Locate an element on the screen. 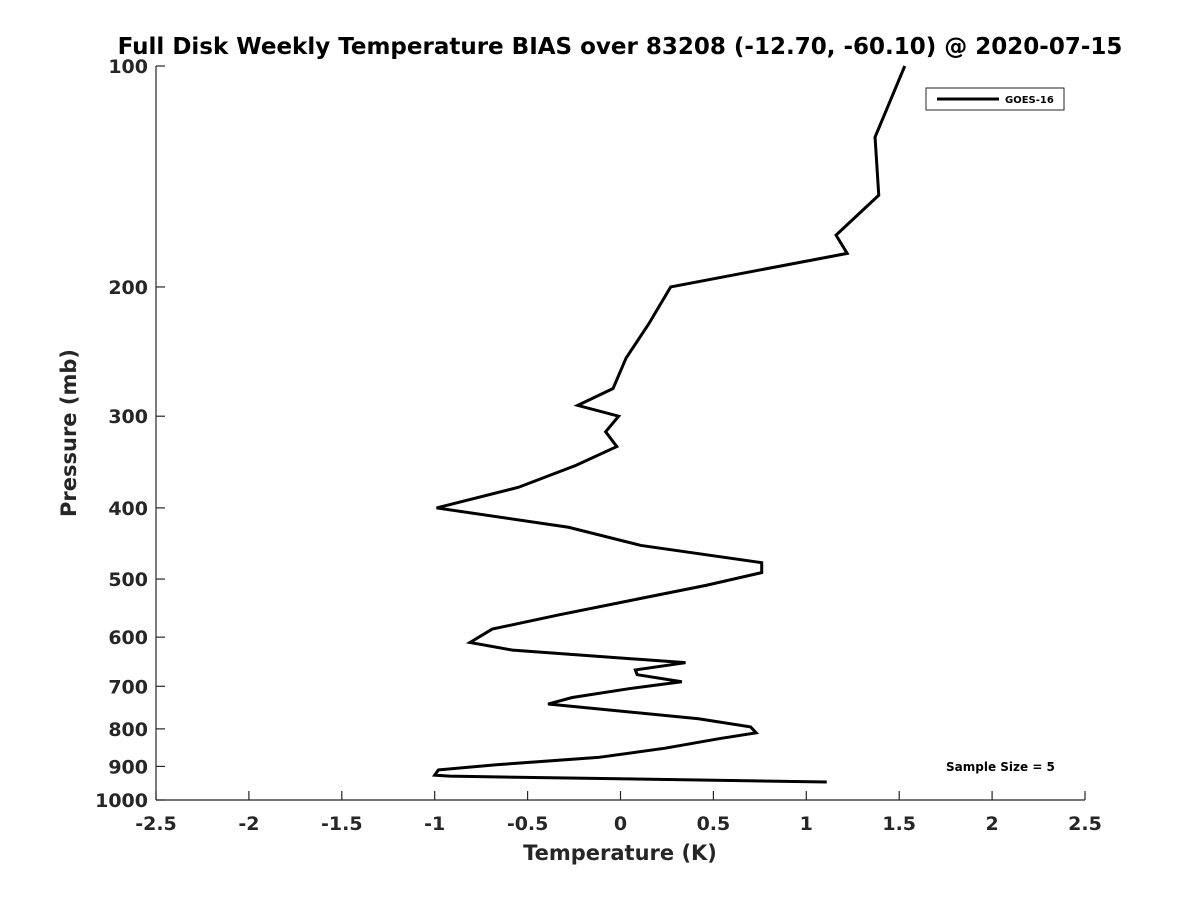  x-tick-label: -2 is located at coordinates (248, 824).